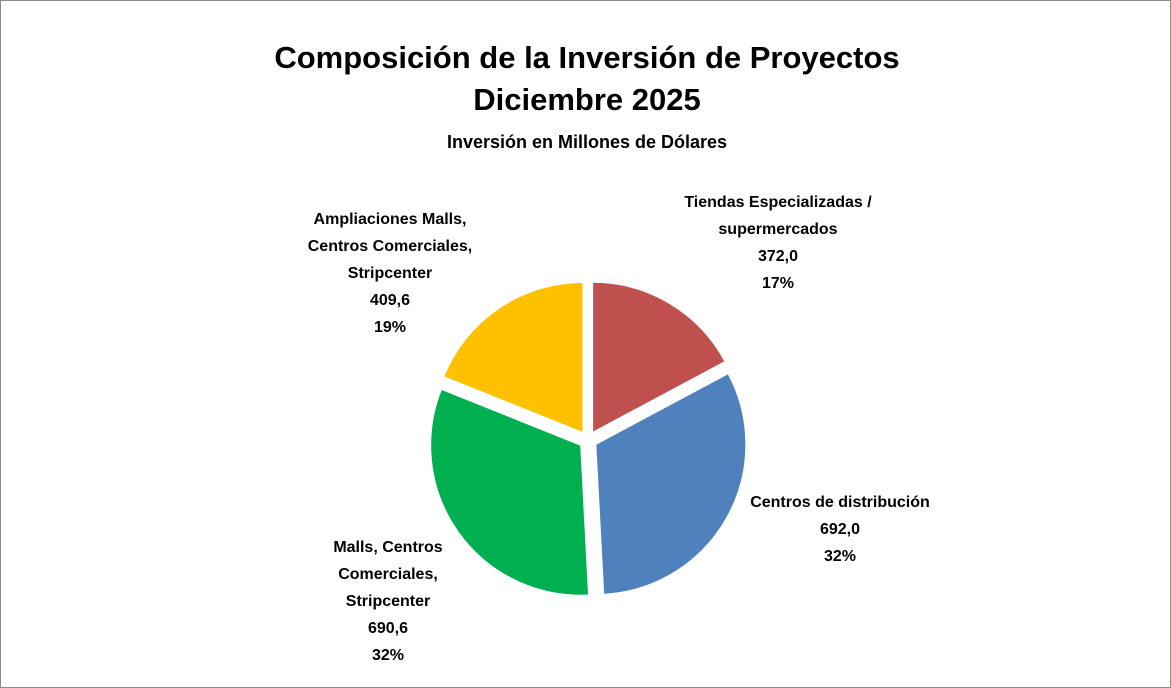 The height and width of the screenshot is (688, 1171). I want to click on chart-title: Diciembre 2025, so click(586, 99).